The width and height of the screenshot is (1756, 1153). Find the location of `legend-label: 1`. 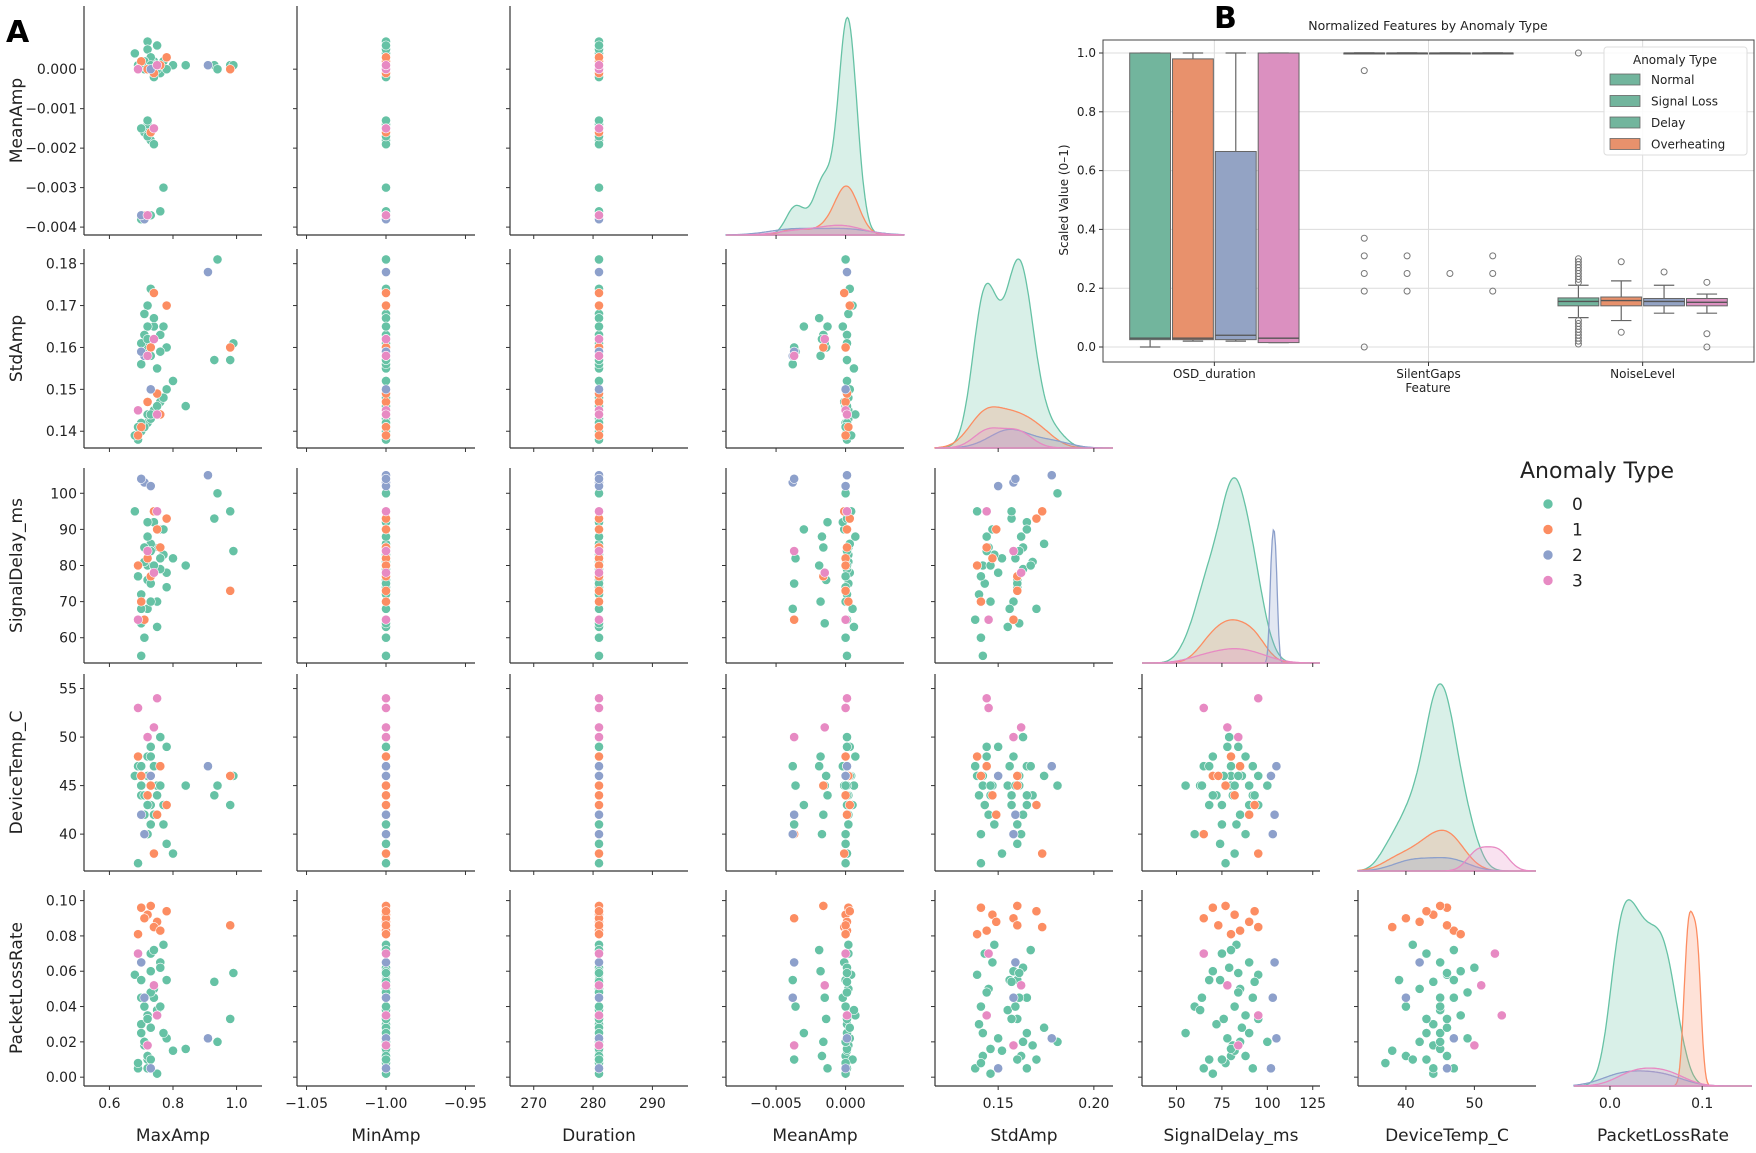

legend-label: 1 is located at coordinates (1577, 531).